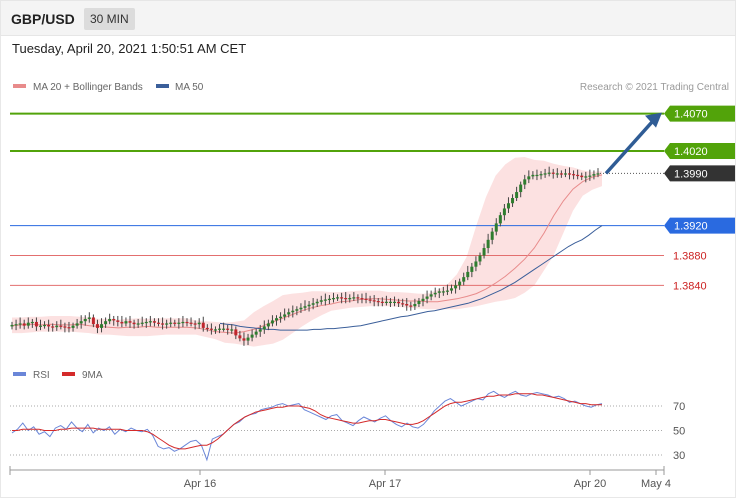  I want to click on forecast-arrow-shaft, so click(630, 146).